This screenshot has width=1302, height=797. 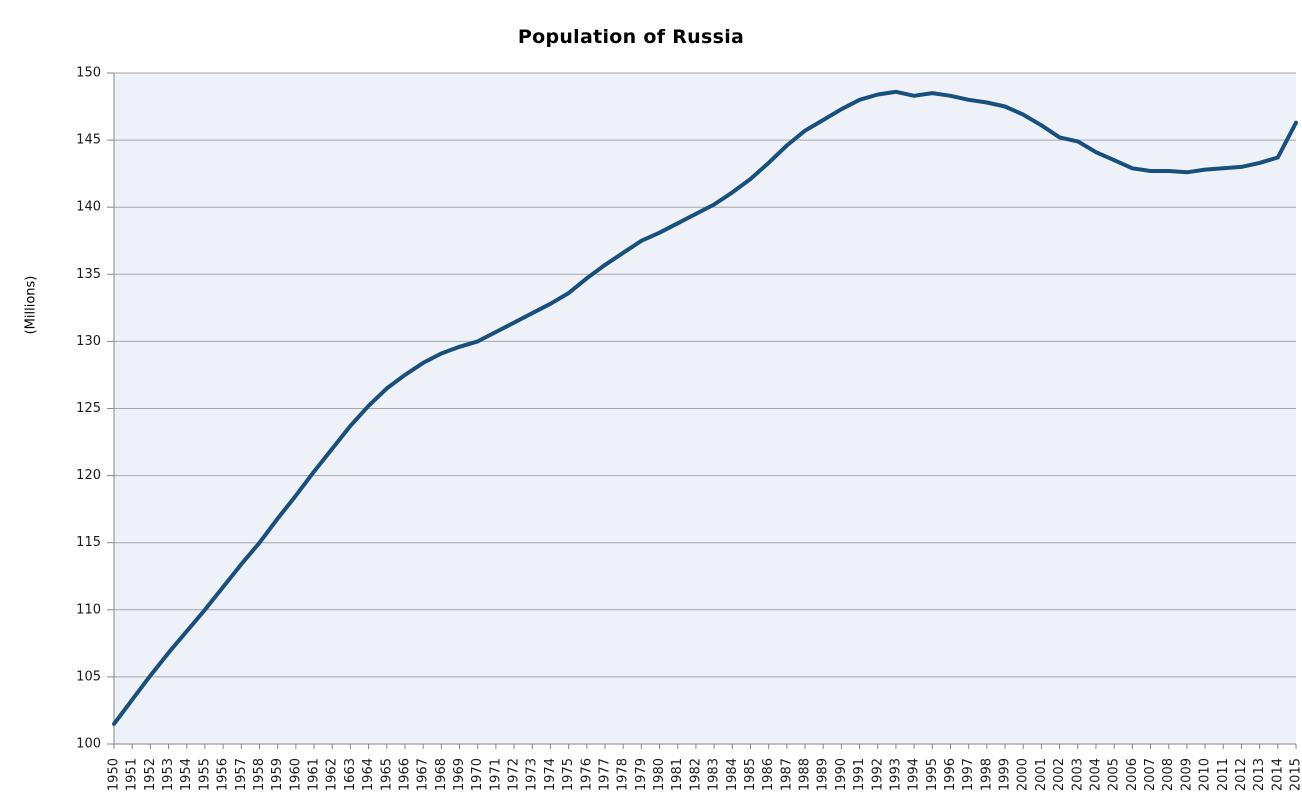 What do you see at coordinates (641, 774) in the screenshot?
I see `x-tick-label: 1979` at bounding box center [641, 774].